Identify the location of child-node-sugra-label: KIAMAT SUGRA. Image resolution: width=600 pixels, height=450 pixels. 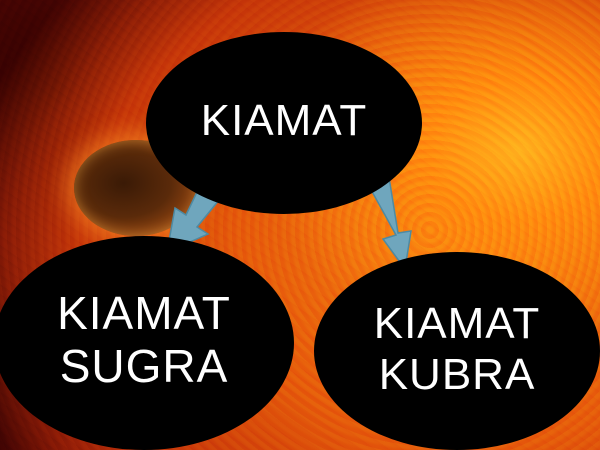
(144, 339).